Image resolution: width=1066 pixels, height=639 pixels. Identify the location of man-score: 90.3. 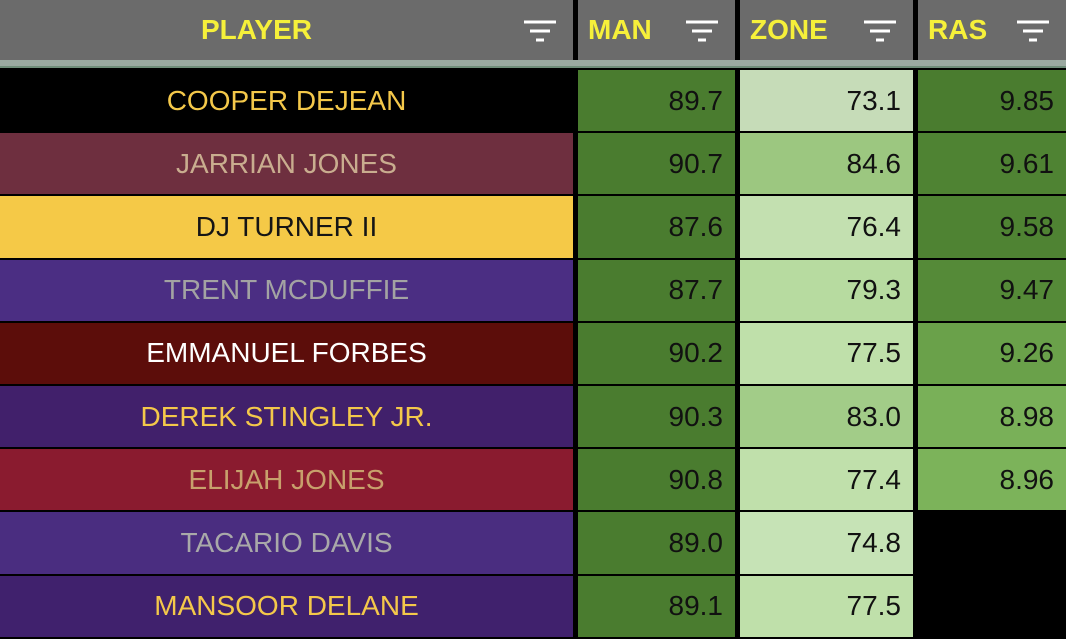
(656, 417).